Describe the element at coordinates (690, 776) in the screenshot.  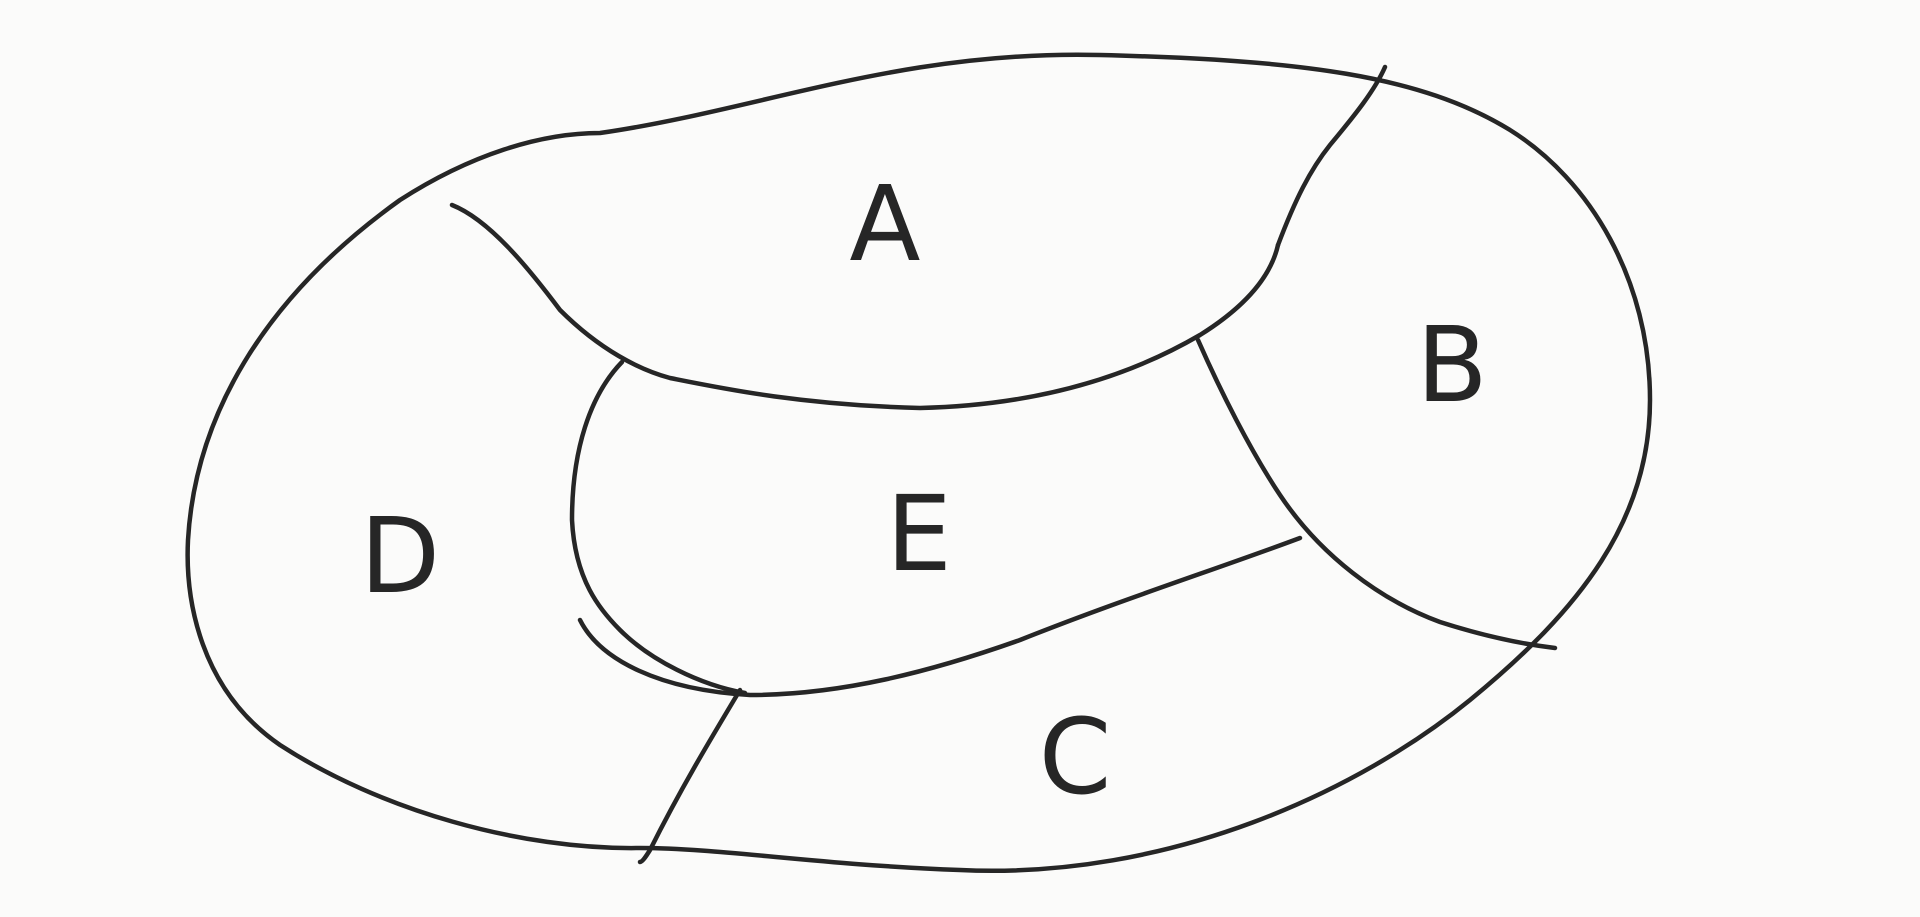
I see `boundary-d-c` at that location.